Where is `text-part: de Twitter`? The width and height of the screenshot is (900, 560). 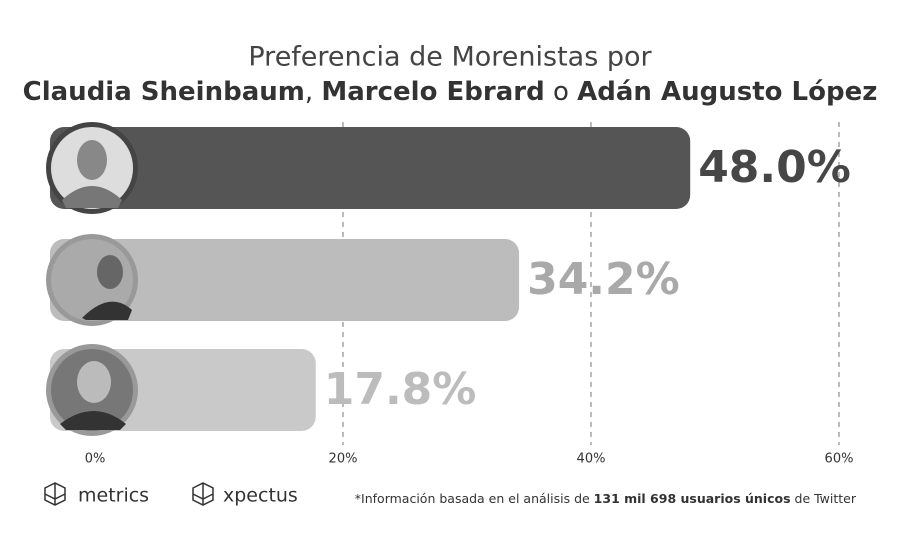 text-part: de Twitter is located at coordinates (824, 498).